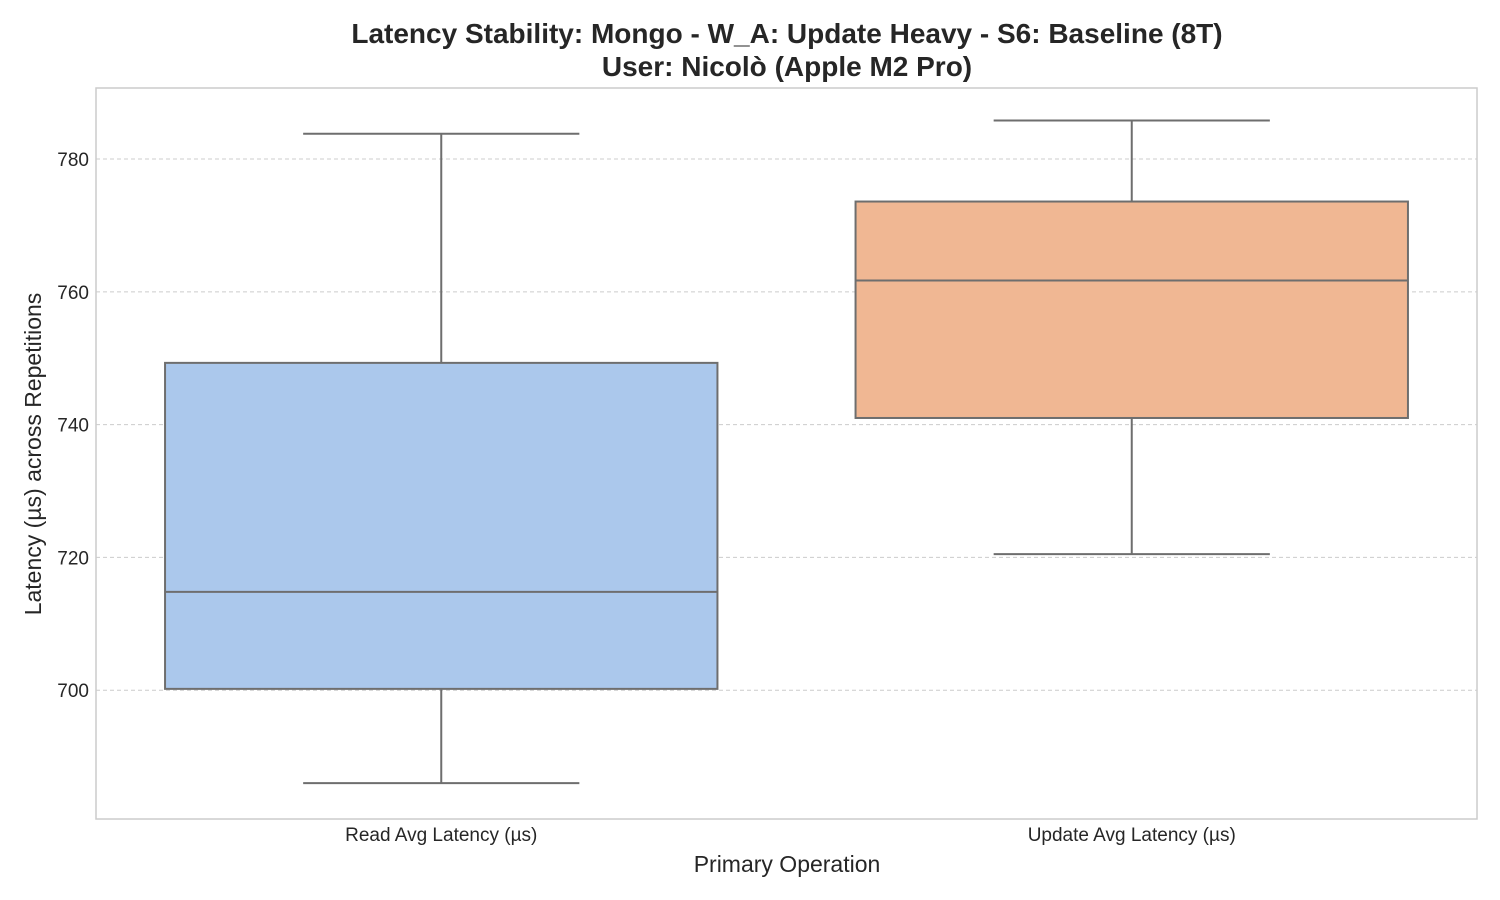 The height and width of the screenshot is (900, 1500). What do you see at coordinates (441, 835) in the screenshot?
I see `x-tick-label: Read Avg Latency (µs)` at bounding box center [441, 835].